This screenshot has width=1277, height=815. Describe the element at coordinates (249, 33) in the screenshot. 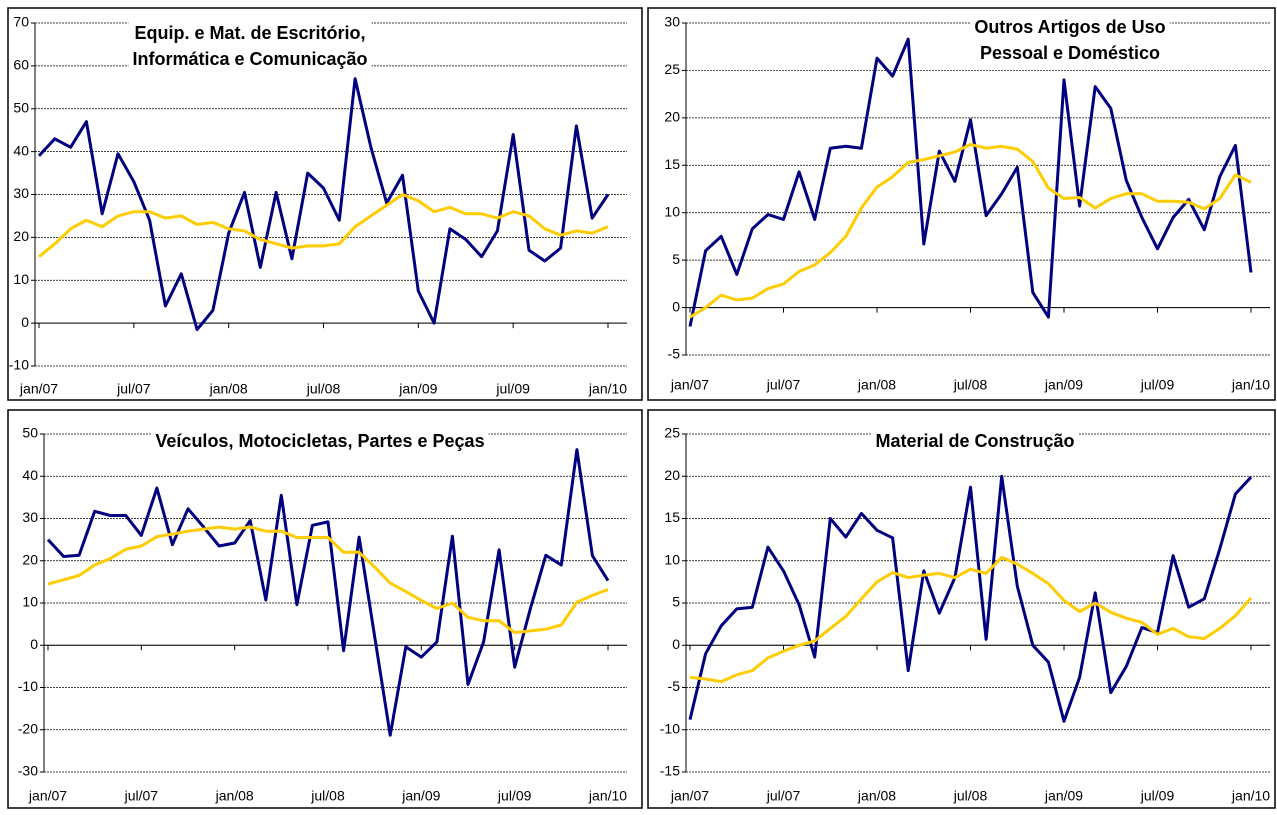

I see `chart-title: Equip. e Mat. de Escritório,` at that location.